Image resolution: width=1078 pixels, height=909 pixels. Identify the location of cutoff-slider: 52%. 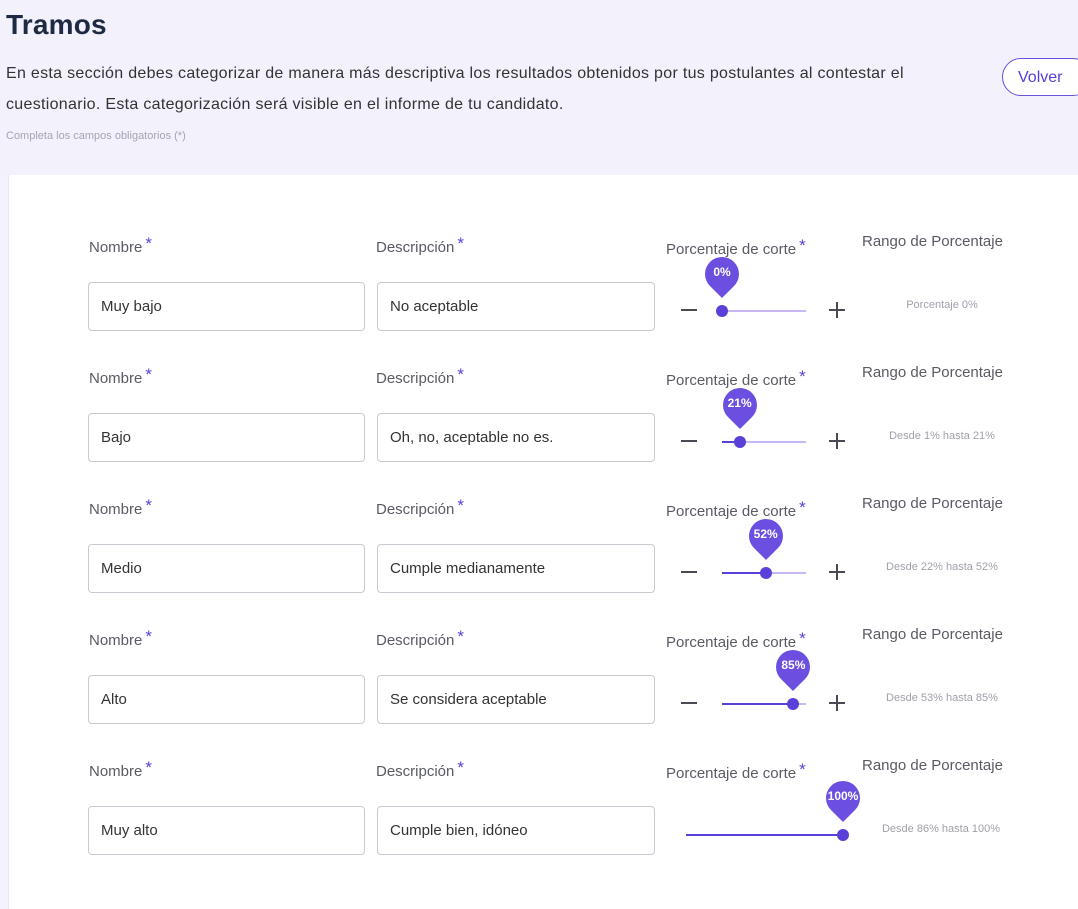
(764, 547).